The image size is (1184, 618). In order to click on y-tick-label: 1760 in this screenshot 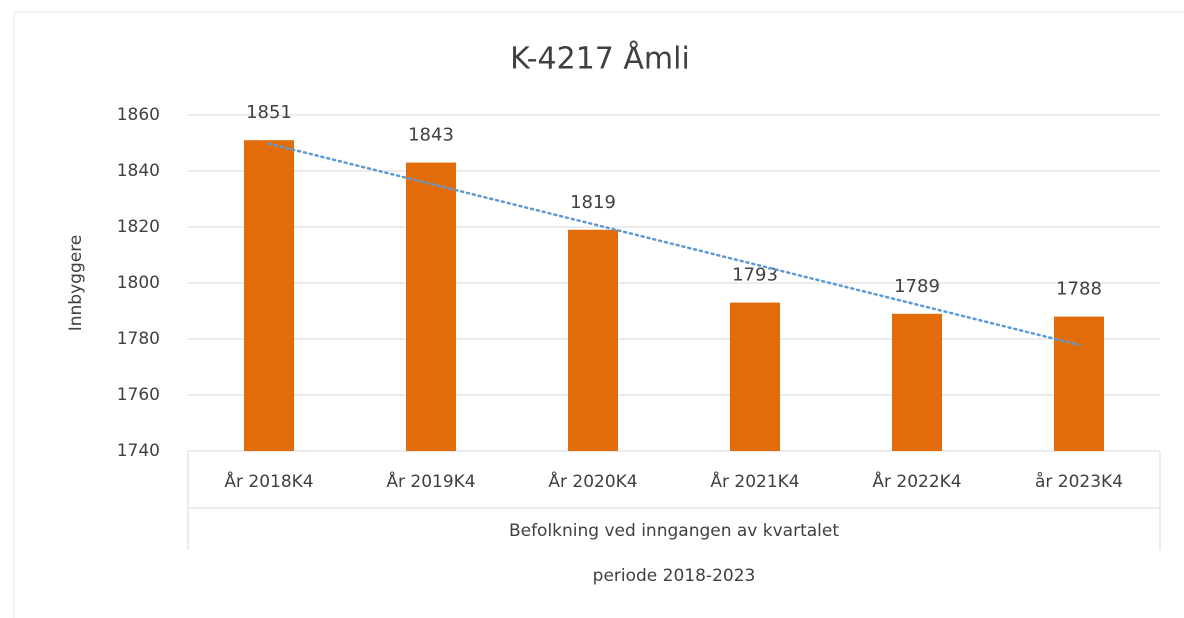, I will do `click(138, 395)`.